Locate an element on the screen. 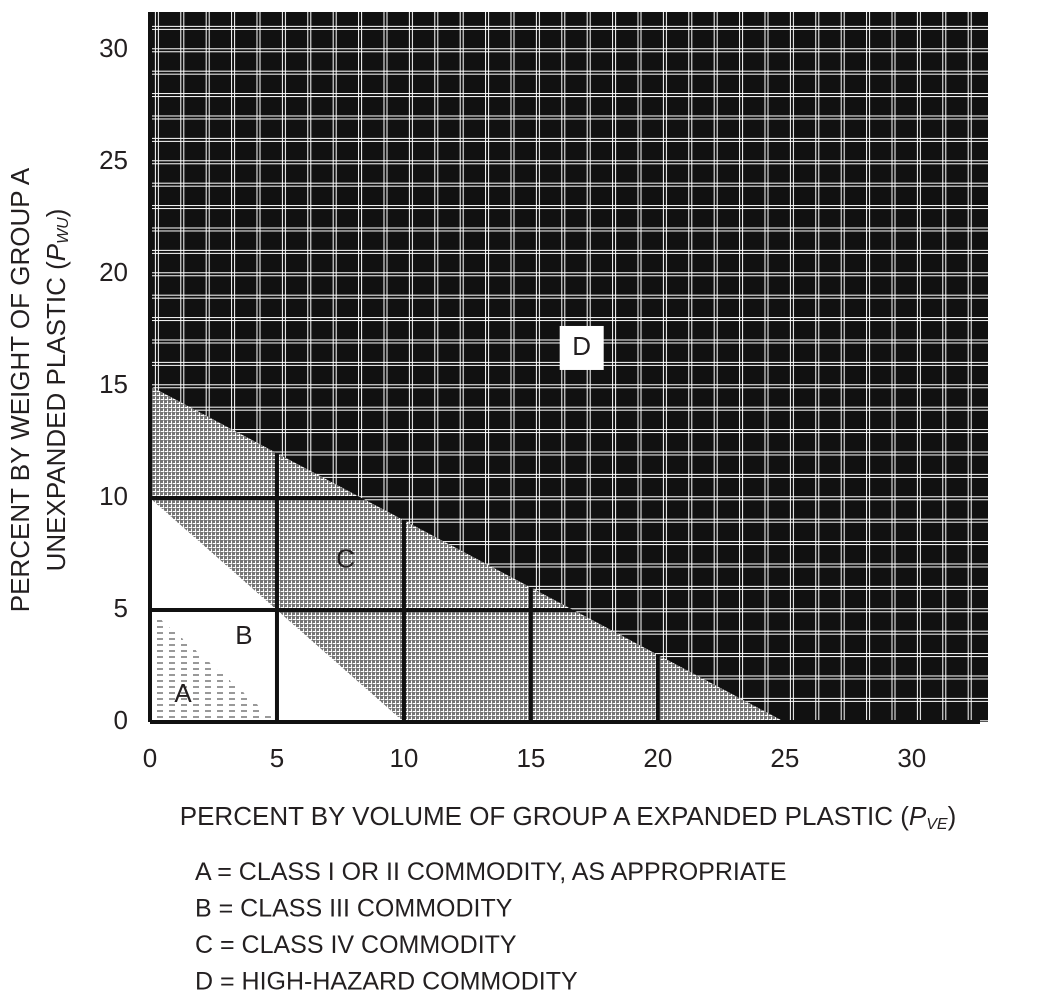 Image resolution: width=1040 pixels, height=995 pixels. y-tick-label: 20 is located at coordinates (113, 272).